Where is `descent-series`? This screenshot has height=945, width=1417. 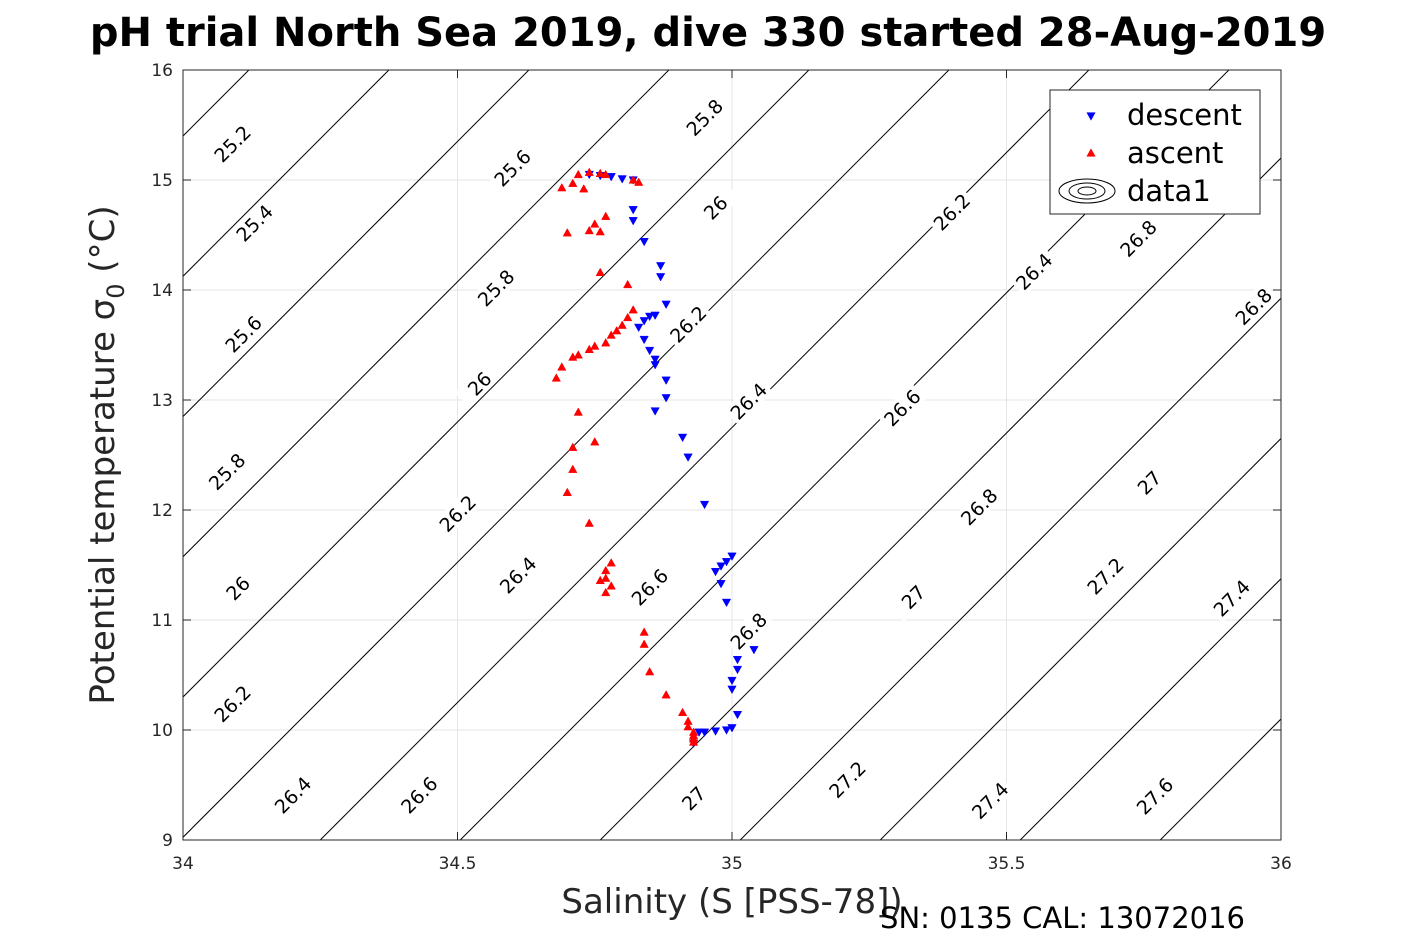 descent-series is located at coordinates (671, 459).